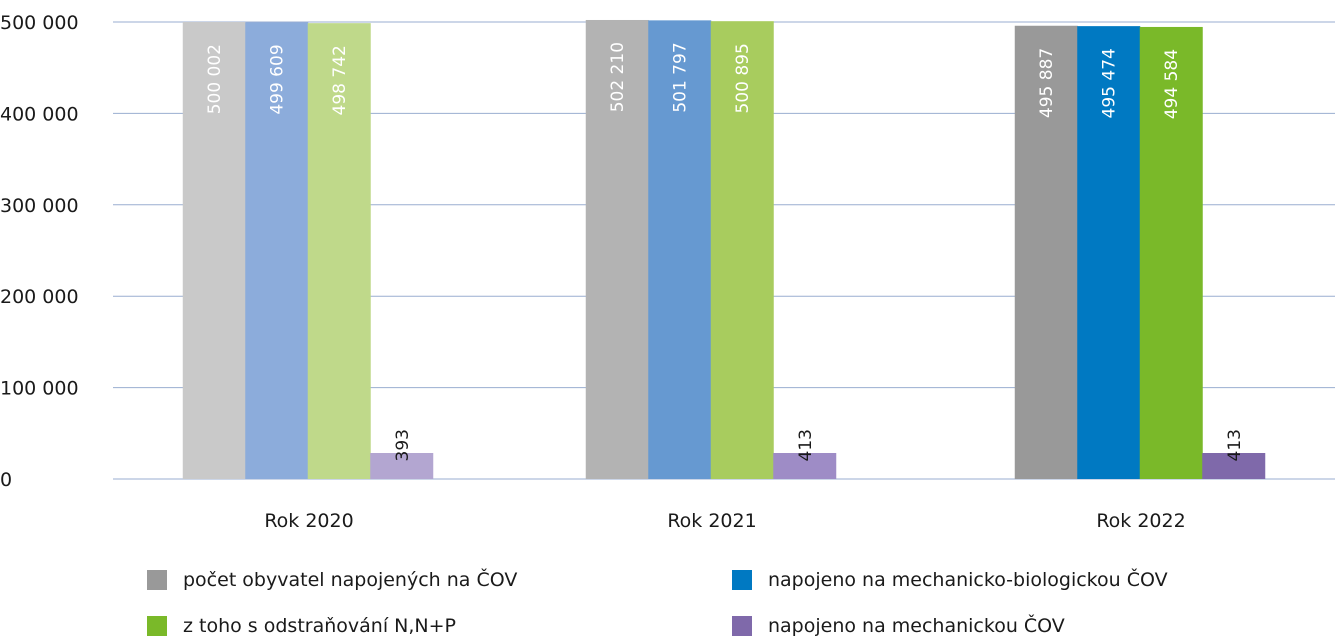 The height and width of the screenshot is (639, 1335). I want to click on bar-value-label: 393, so click(403, 445).